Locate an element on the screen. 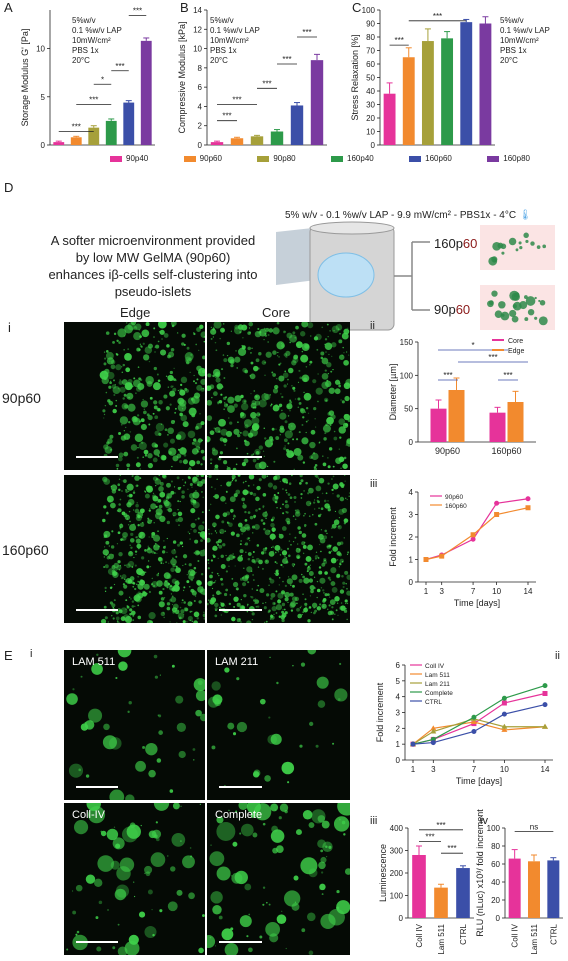  x-tick-label: Lam 511 is located at coordinates (534, 938).